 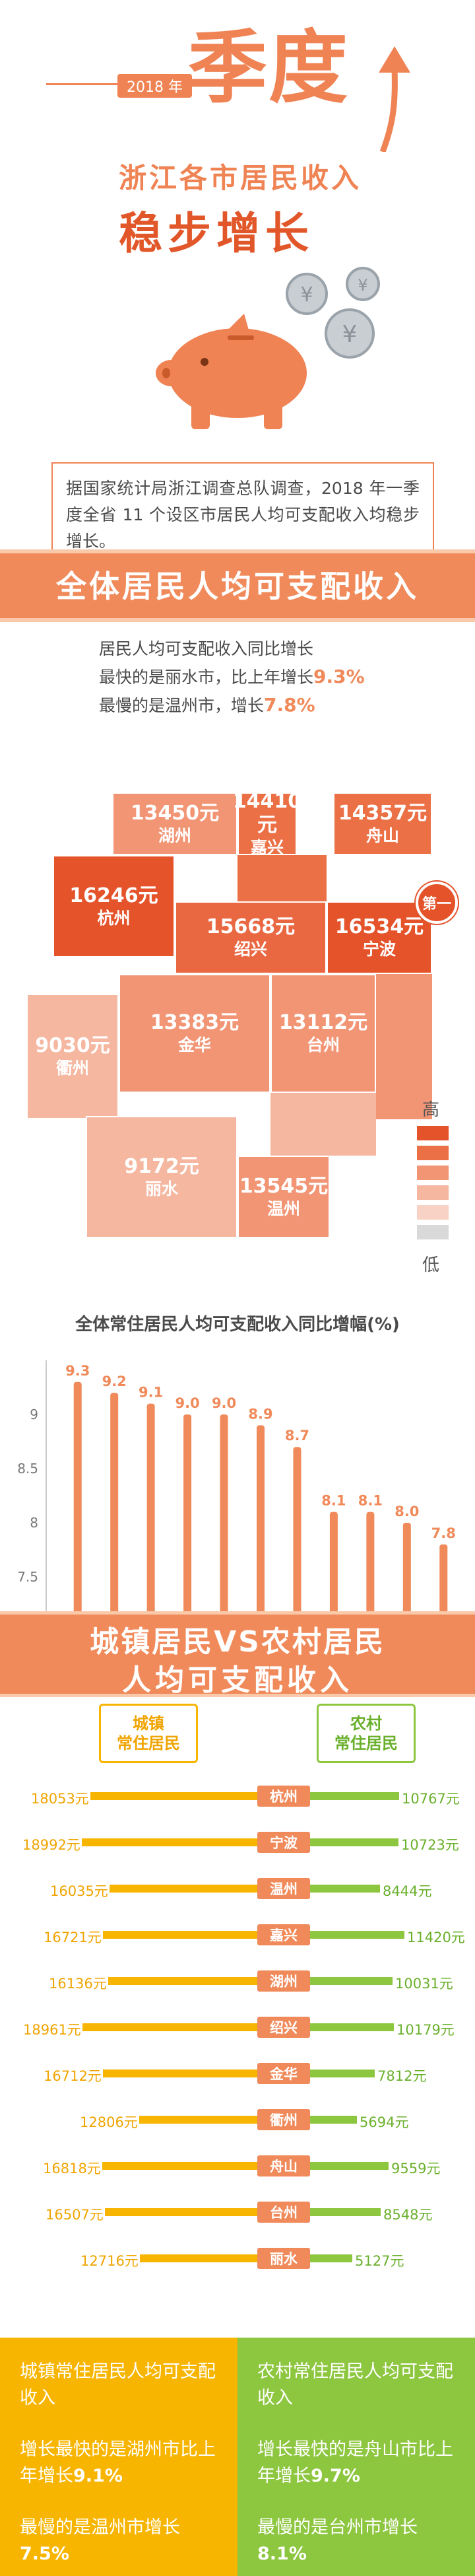 What do you see at coordinates (267, 813) in the screenshot?
I see `map-cell-value: 14410元` at bounding box center [267, 813].